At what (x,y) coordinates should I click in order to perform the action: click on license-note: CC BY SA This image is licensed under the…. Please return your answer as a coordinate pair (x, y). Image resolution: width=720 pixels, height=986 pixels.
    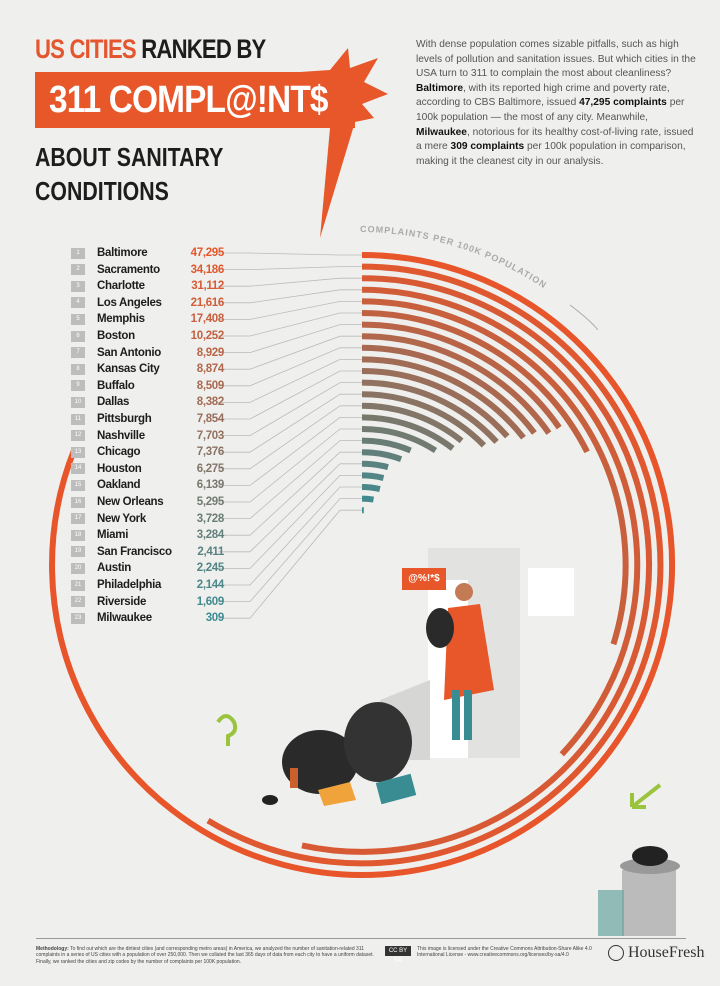
    Looking at the image, I should click on (500, 955).